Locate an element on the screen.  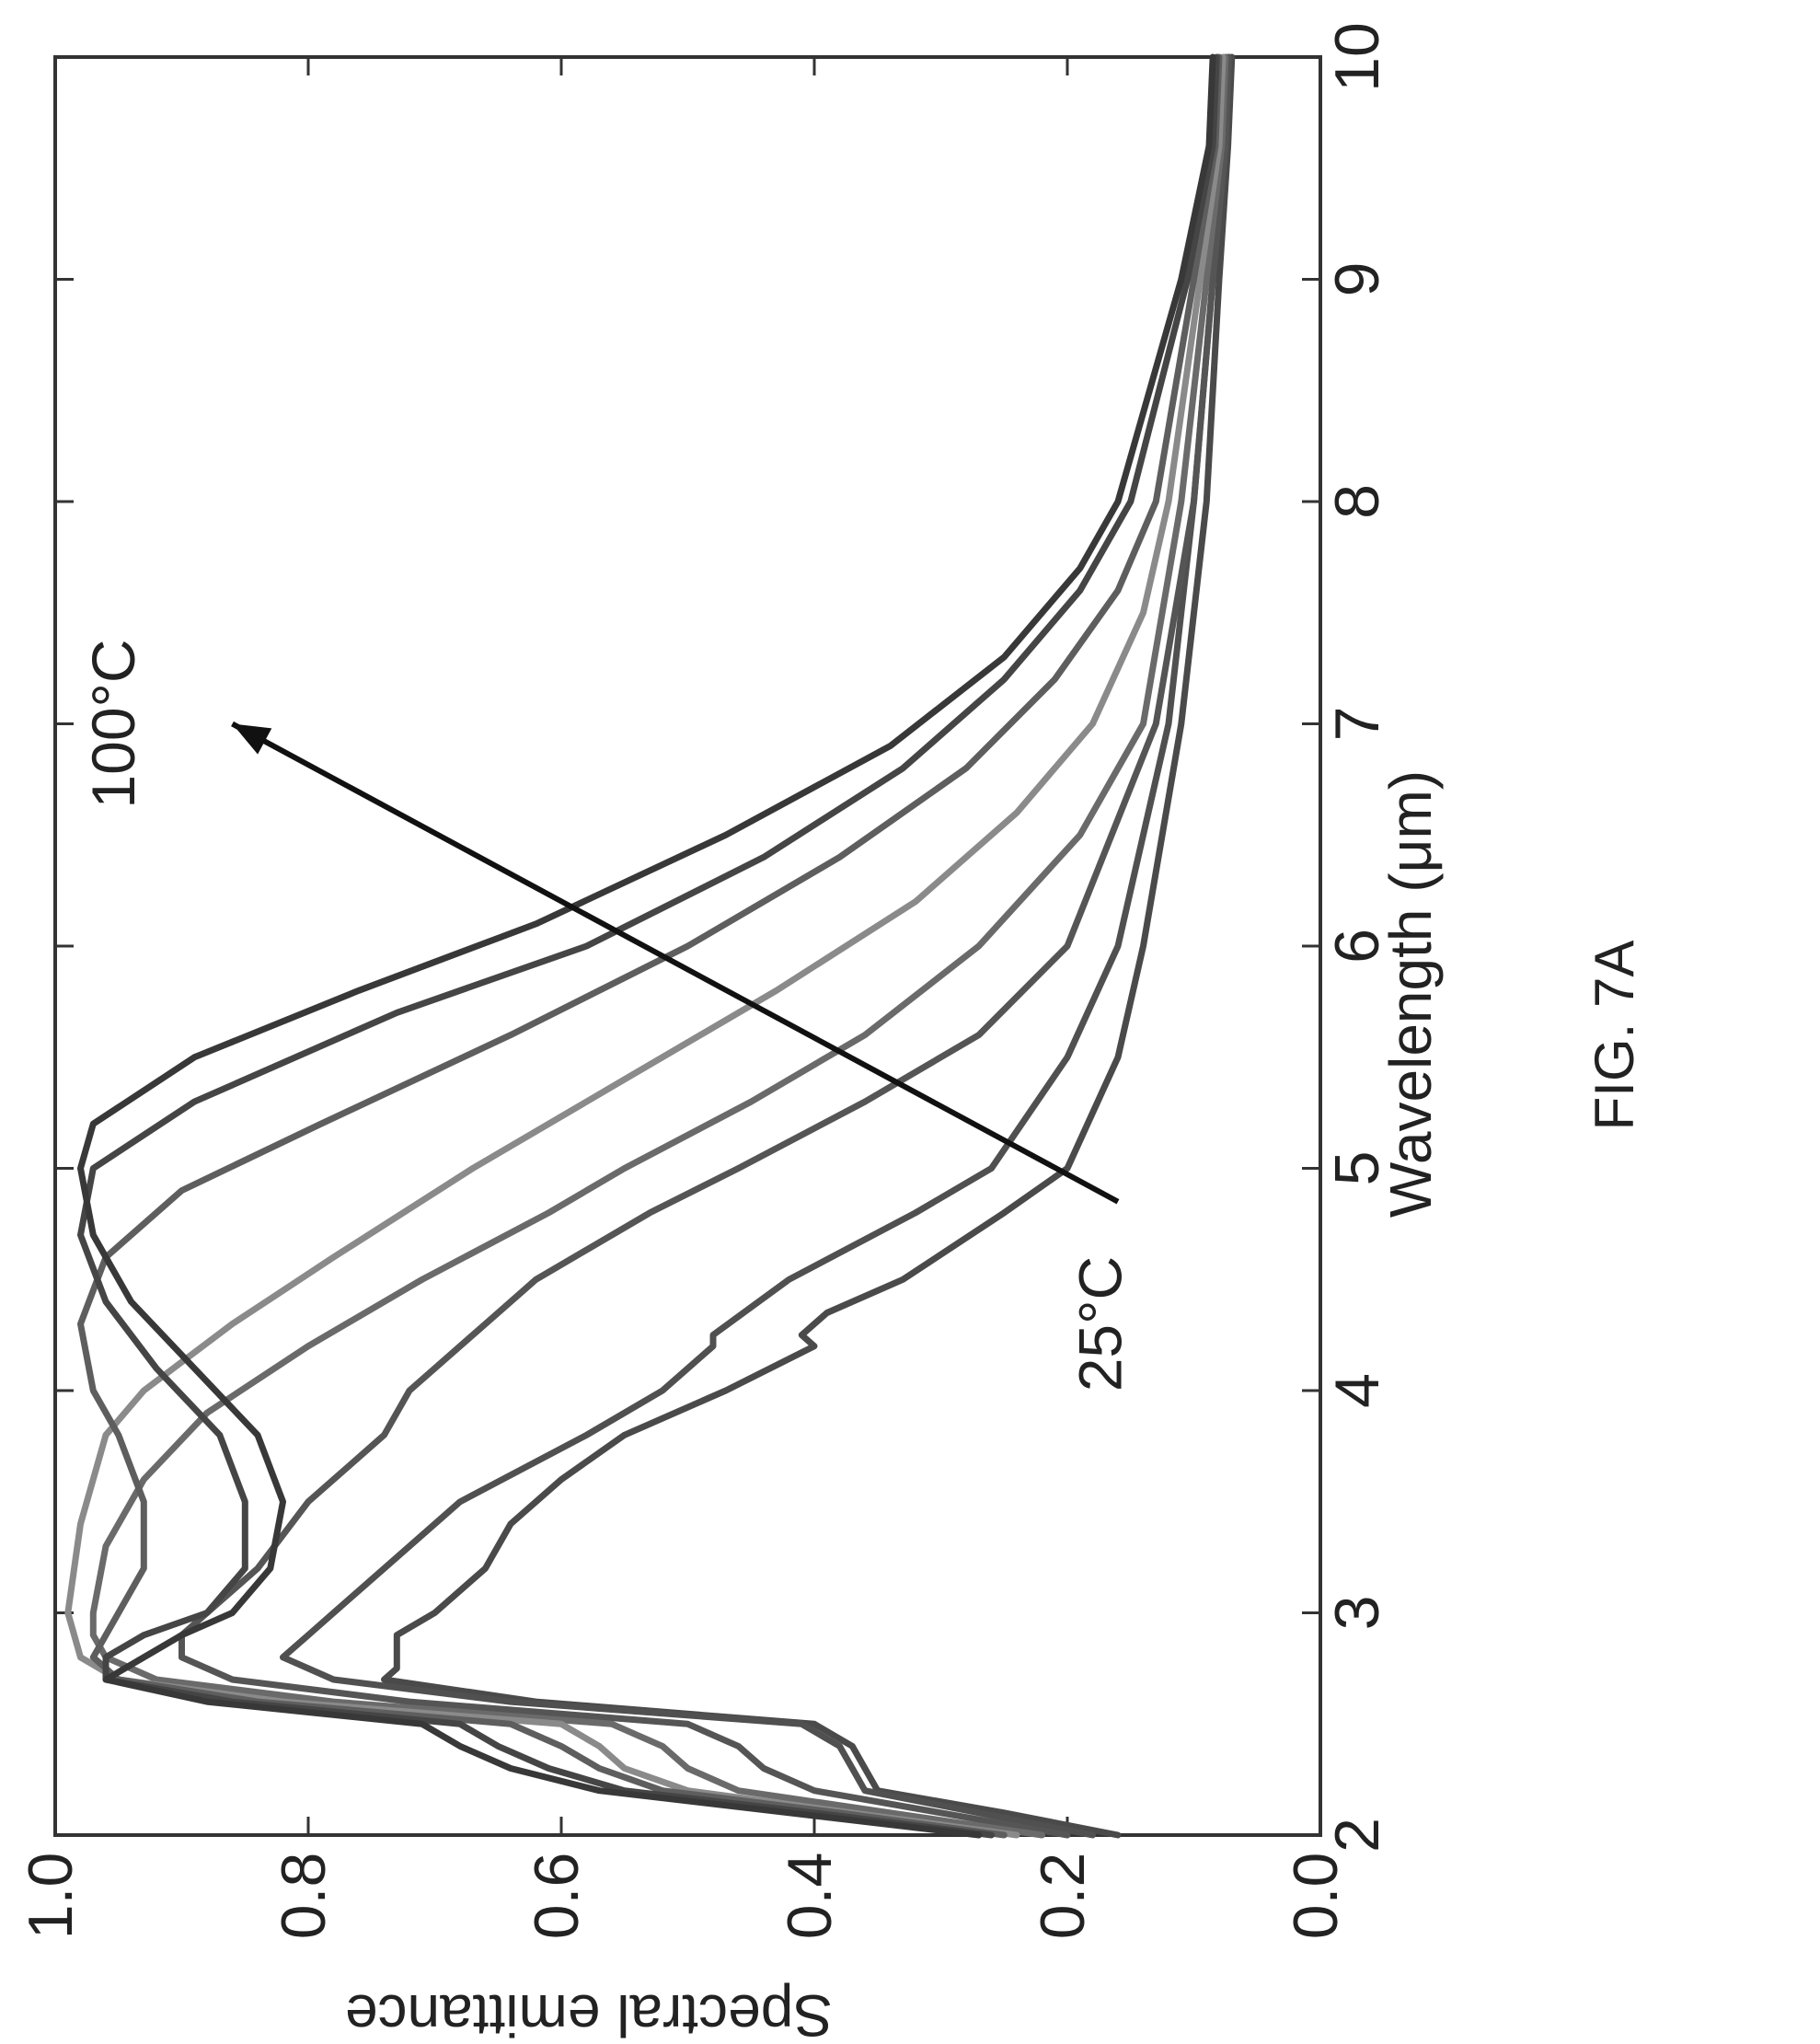
y-tick-label: 0.2 is located at coordinates (1063, 1896).